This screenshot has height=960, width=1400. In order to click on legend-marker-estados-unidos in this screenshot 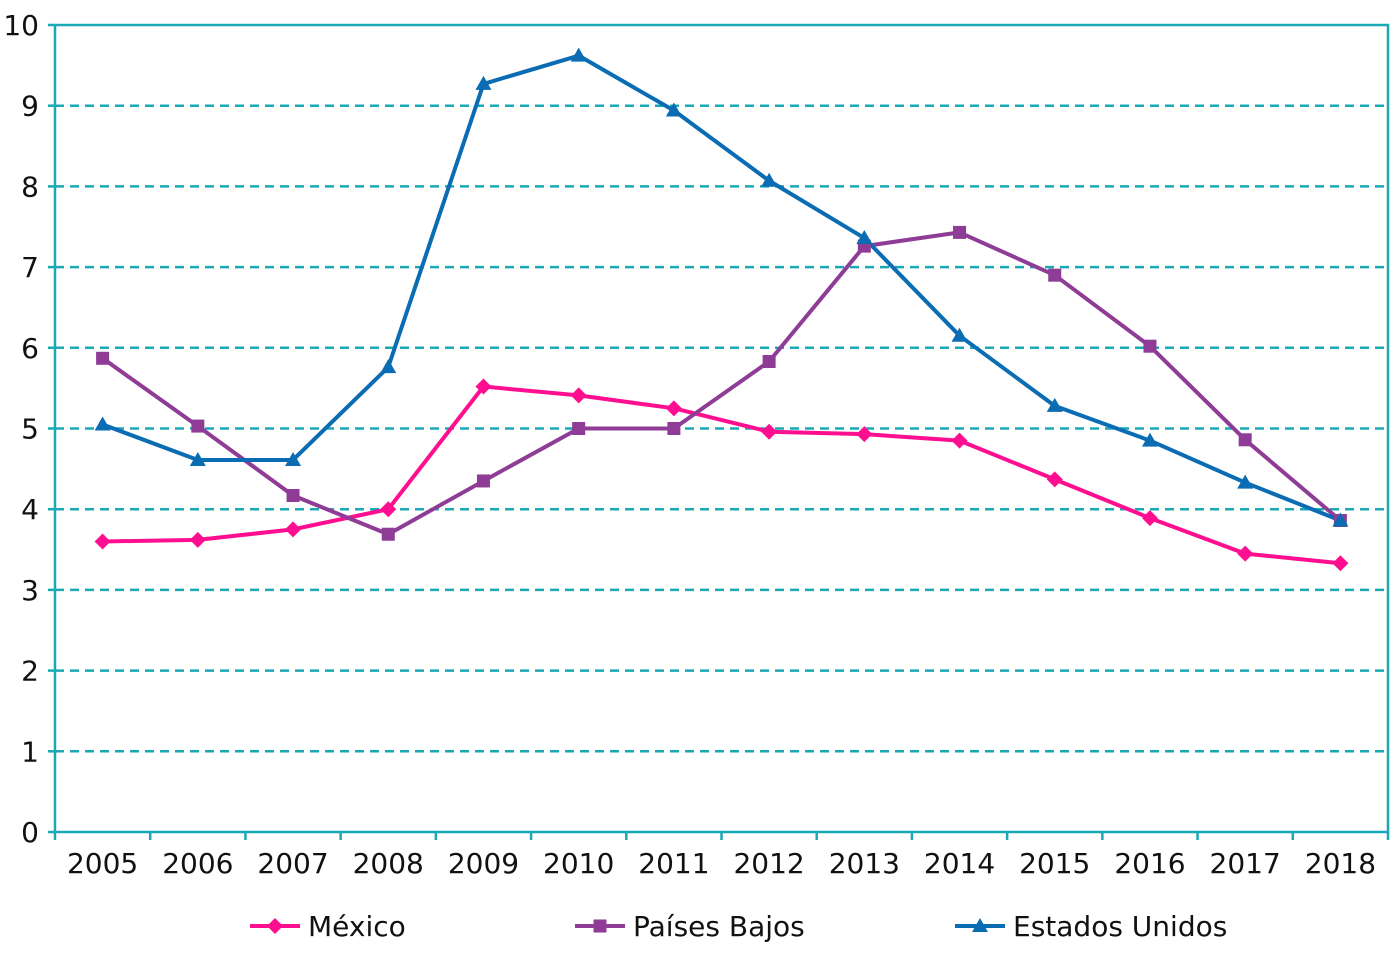, I will do `click(980, 925)`.